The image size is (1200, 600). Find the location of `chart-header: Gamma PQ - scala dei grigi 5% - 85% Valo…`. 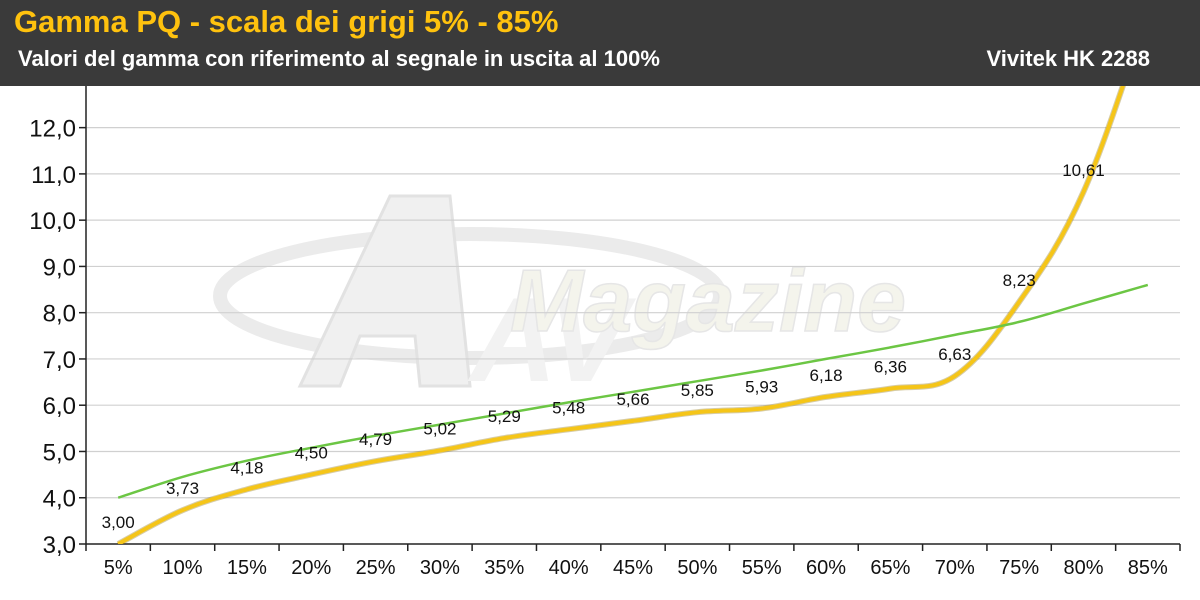

chart-header: Gamma PQ - scala dei grigi 5% - 85% Valo… is located at coordinates (600, 43).